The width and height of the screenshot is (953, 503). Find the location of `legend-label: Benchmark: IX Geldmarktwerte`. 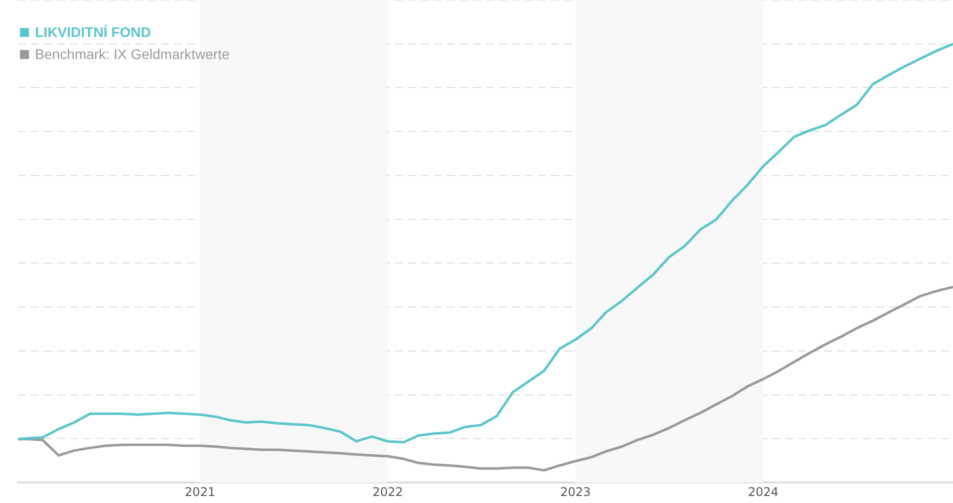

legend-label: Benchmark: IX Geldmarktwerte is located at coordinates (132, 54).